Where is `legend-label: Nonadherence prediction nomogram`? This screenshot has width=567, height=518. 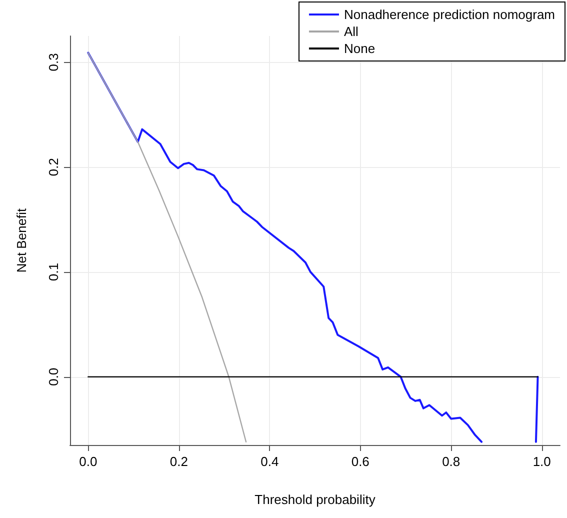
legend-label: Nonadherence prediction nomogram is located at coordinates (449, 14).